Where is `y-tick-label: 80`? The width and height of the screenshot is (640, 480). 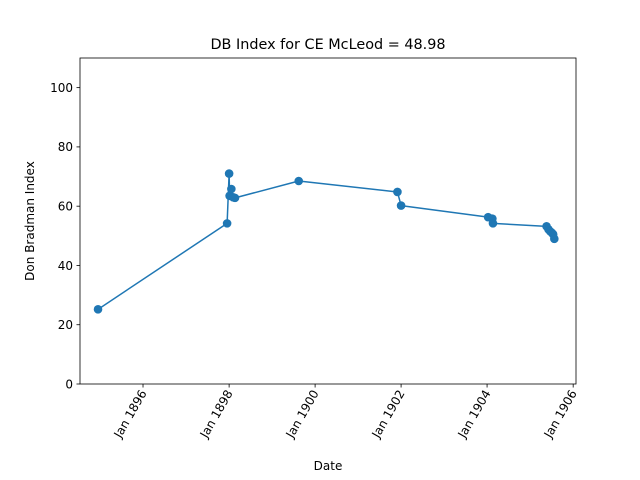 y-tick-label: 80 is located at coordinates (65, 147).